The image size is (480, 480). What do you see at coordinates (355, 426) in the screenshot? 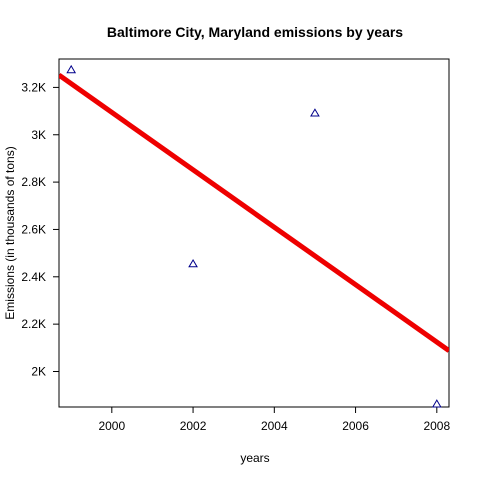
I see `x-tick-label: 2006` at bounding box center [355, 426].